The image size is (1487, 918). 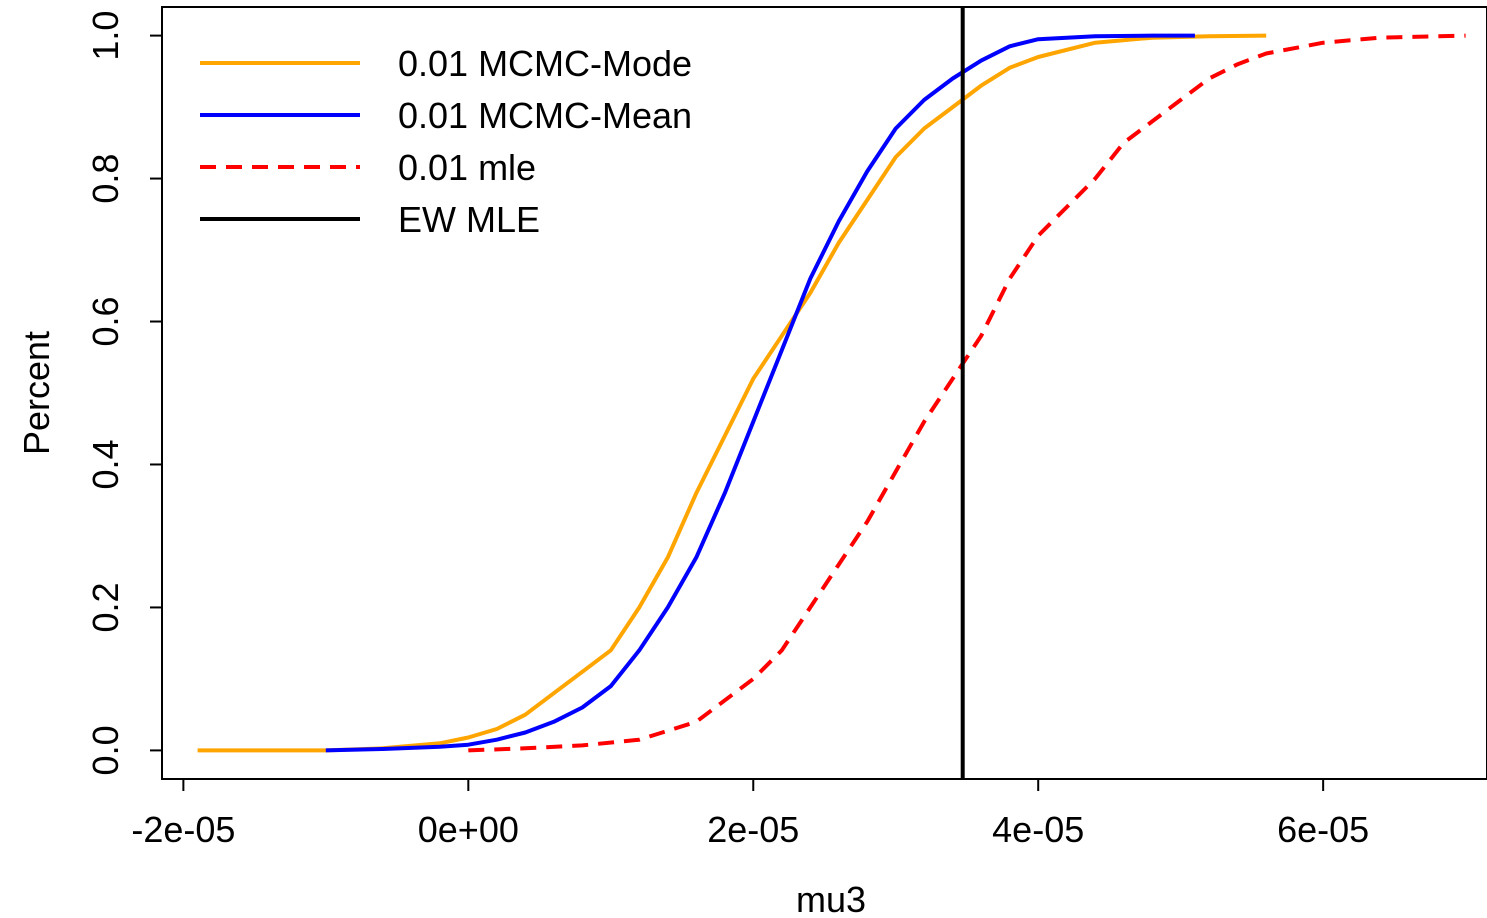 What do you see at coordinates (105, 464) in the screenshot?
I see `y-tick-label: 0.4` at bounding box center [105, 464].